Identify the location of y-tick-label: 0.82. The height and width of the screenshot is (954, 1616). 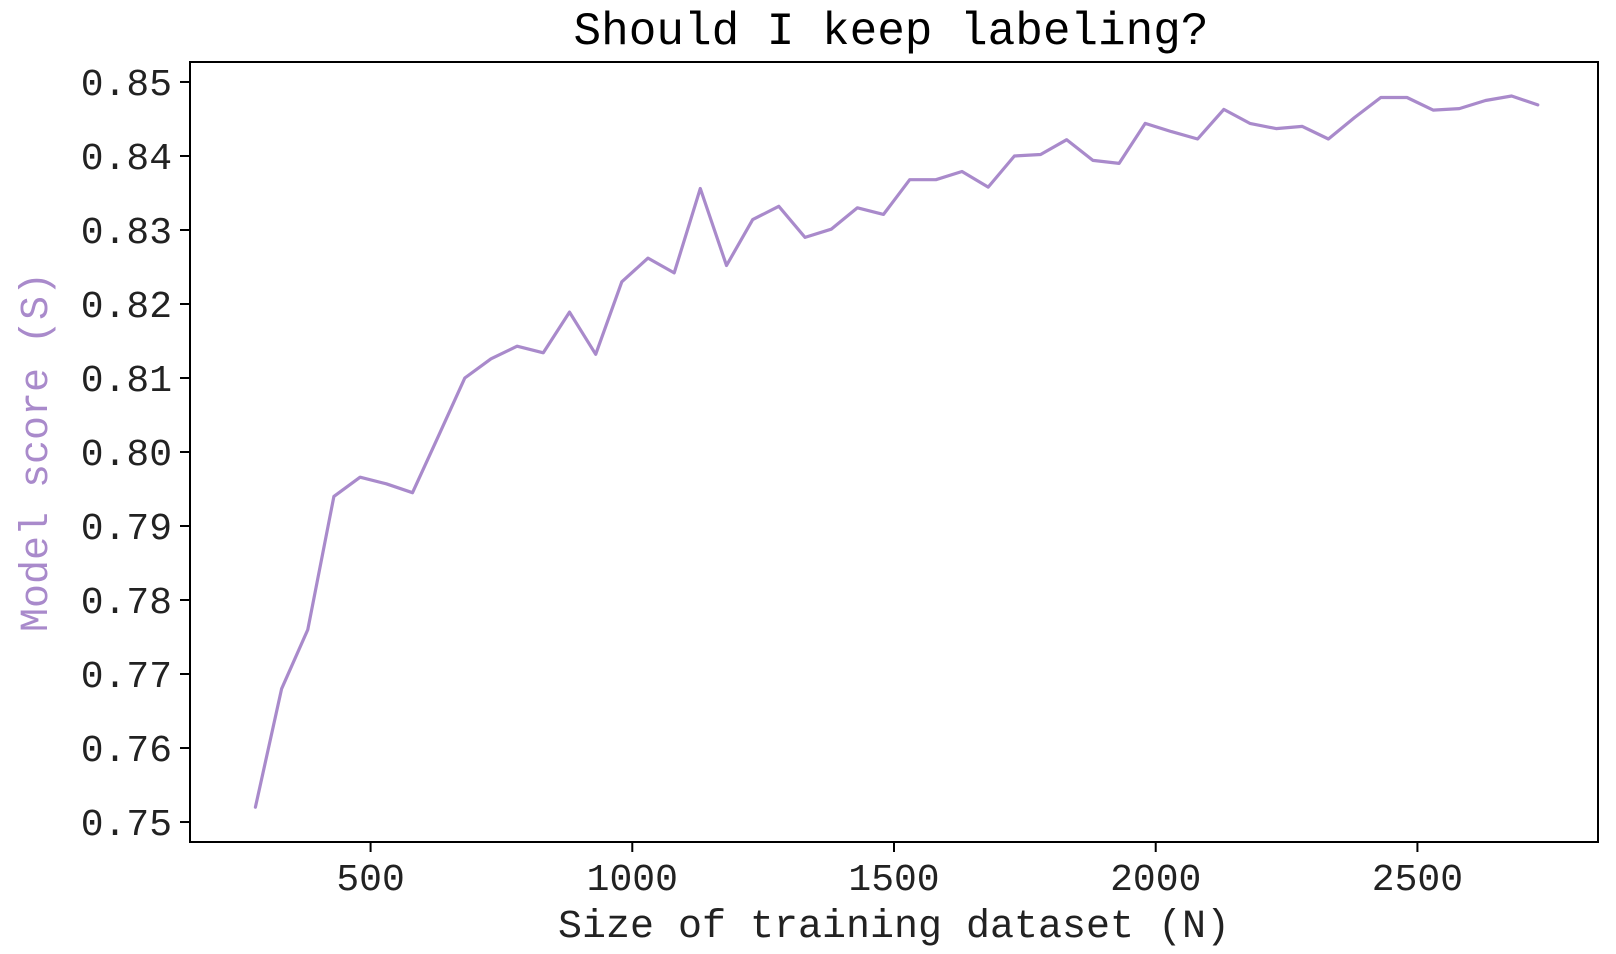
(126, 307).